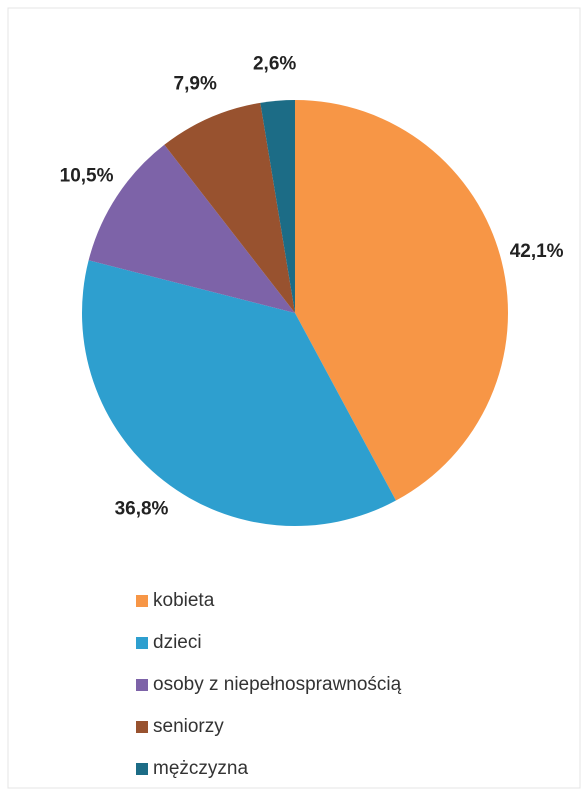 The height and width of the screenshot is (797, 582). What do you see at coordinates (184, 600) in the screenshot?
I see `legend-label: kobieta` at bounding box center [184, 600].